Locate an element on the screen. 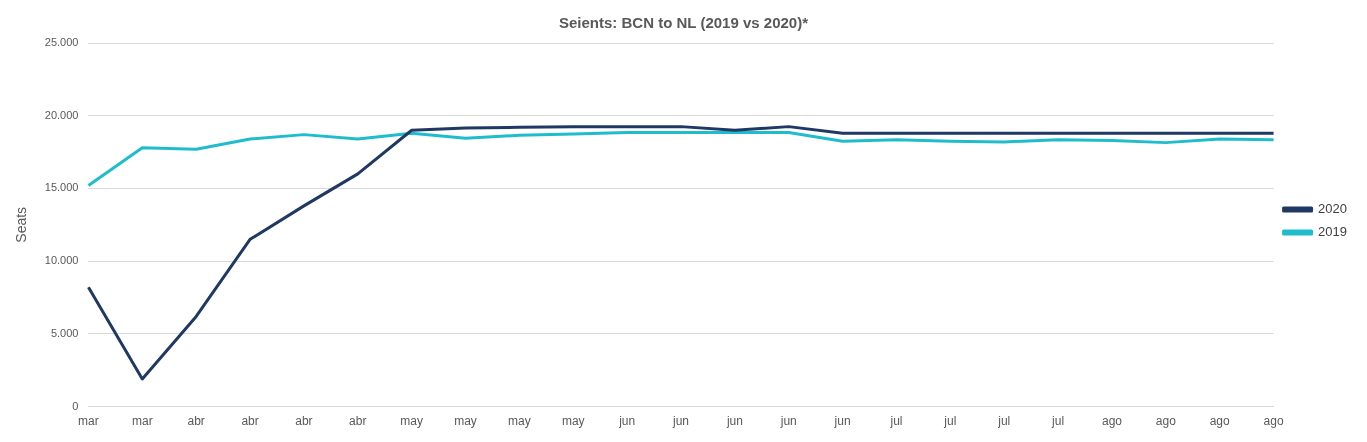  chart-title: Seients: BCN to NL (2019 vs 2020)* is located at coordinates (684, 23).